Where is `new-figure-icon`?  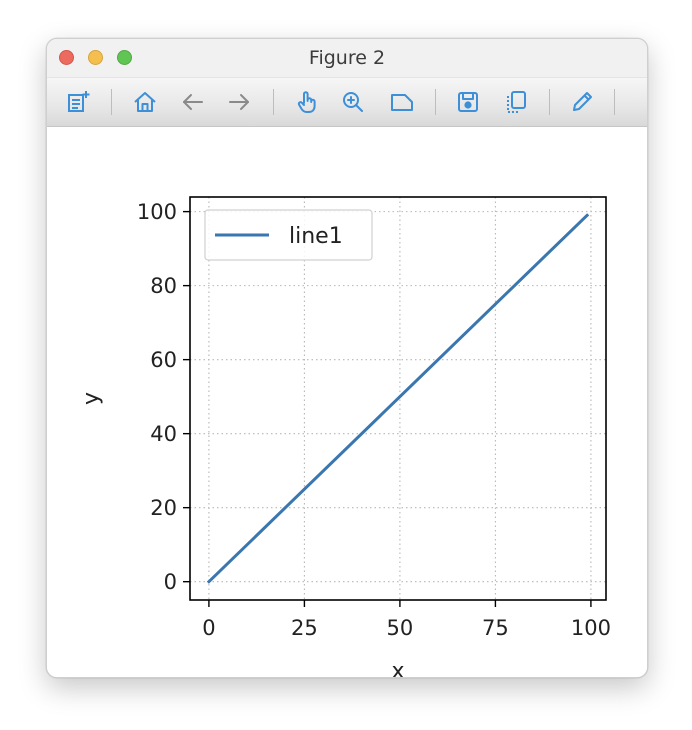
new-figure-icon is located at coordinates (79, 101).